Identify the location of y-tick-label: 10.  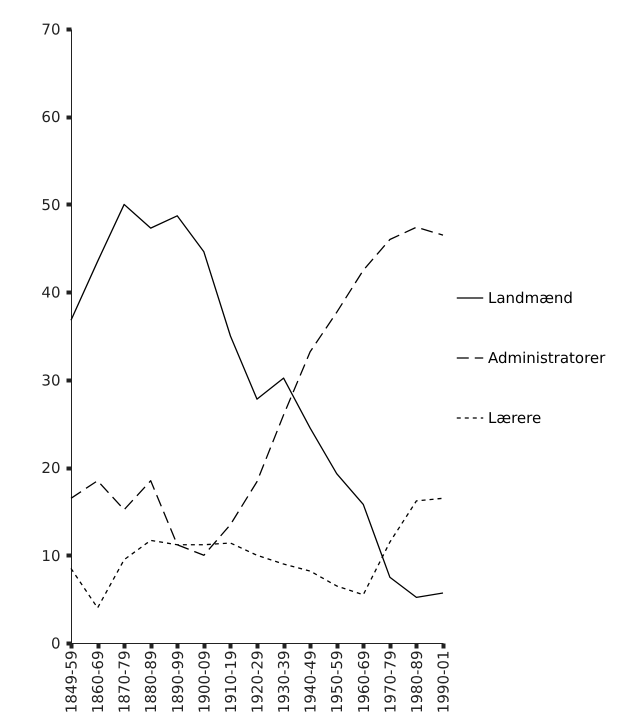
(50, 555).